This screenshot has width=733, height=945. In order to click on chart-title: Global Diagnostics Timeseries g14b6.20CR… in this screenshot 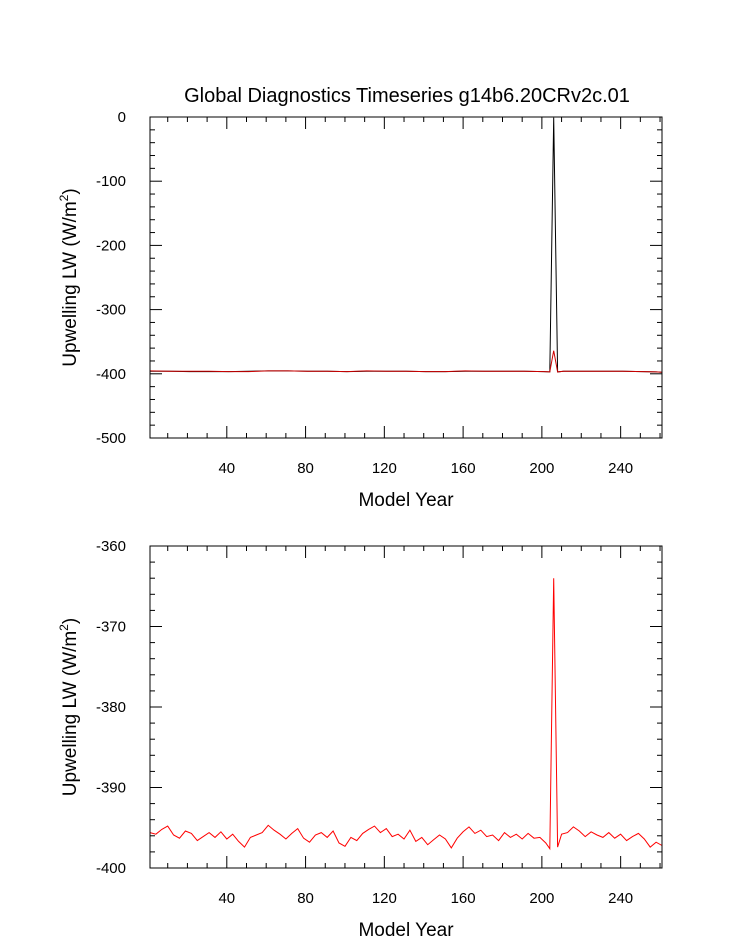, I will do `click(407, 96)`.